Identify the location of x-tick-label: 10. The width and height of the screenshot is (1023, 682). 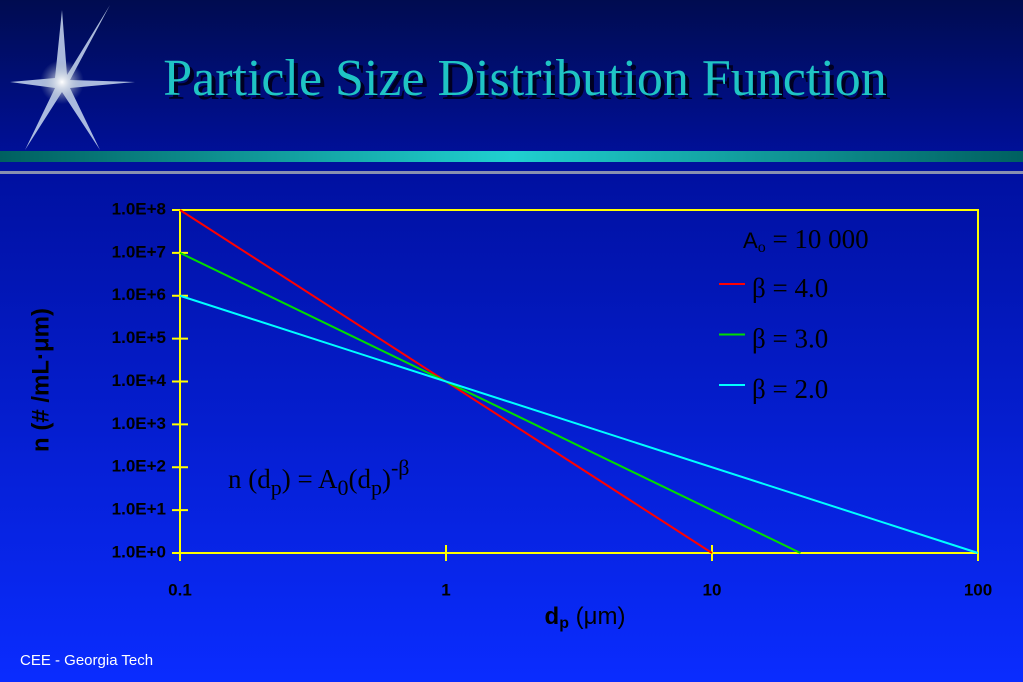
(712, 589).